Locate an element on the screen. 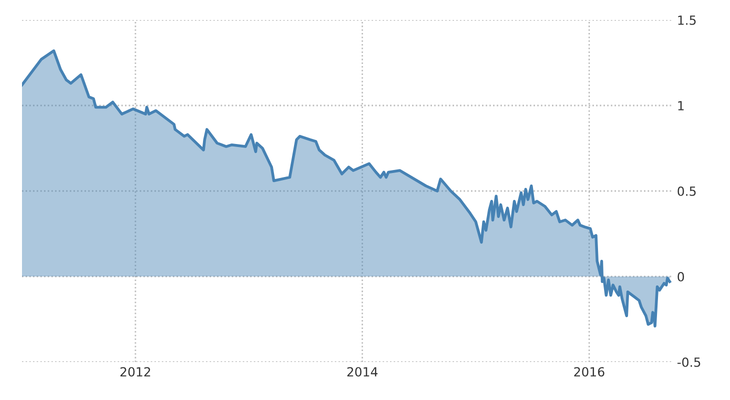 The height and width of the screenshot is (400, 730). y-tick-label: -0.5 is located at coordinates (688, 362).